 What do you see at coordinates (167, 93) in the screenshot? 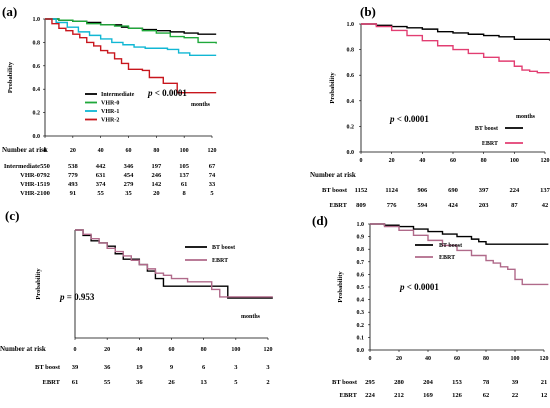
I see `p-value-a: p < 0.0001` at bounding box center [167, 93].